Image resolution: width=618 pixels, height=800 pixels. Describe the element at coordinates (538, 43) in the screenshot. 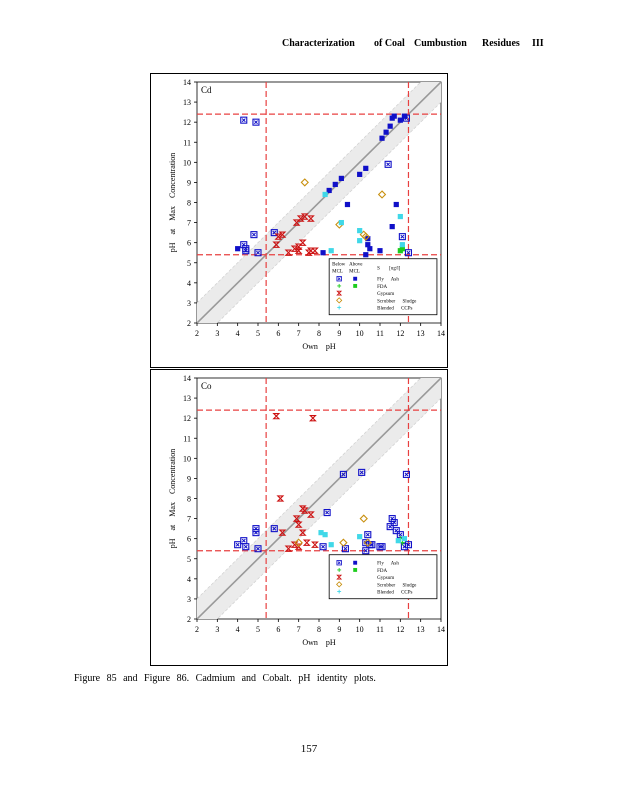

I see `header-word: III` at that location.